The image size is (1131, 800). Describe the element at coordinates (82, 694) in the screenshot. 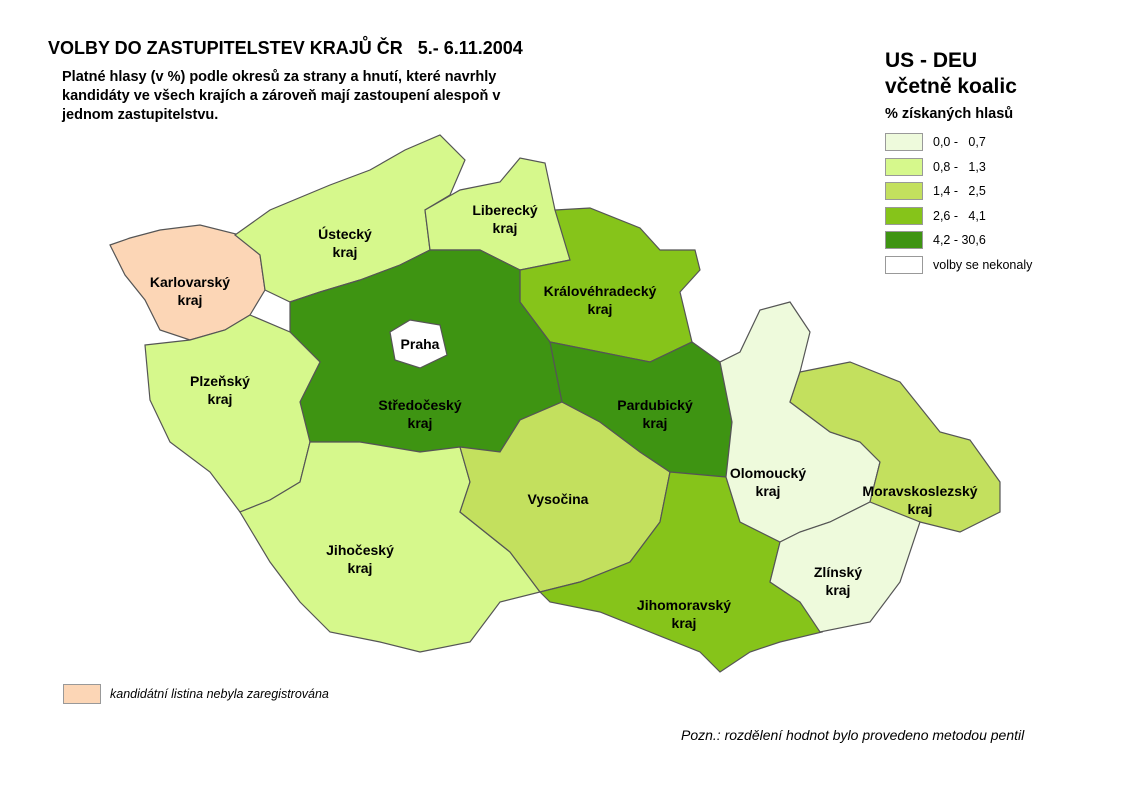

I see `not-registered-swatch` at that location.